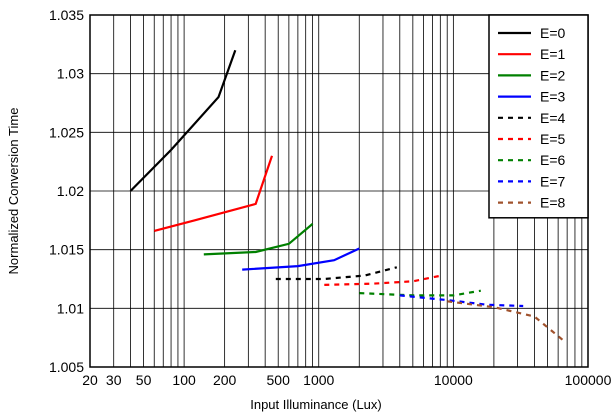 This screenshot has height=415, width=612. I want to click on series-line-e4, so click(336, 273).